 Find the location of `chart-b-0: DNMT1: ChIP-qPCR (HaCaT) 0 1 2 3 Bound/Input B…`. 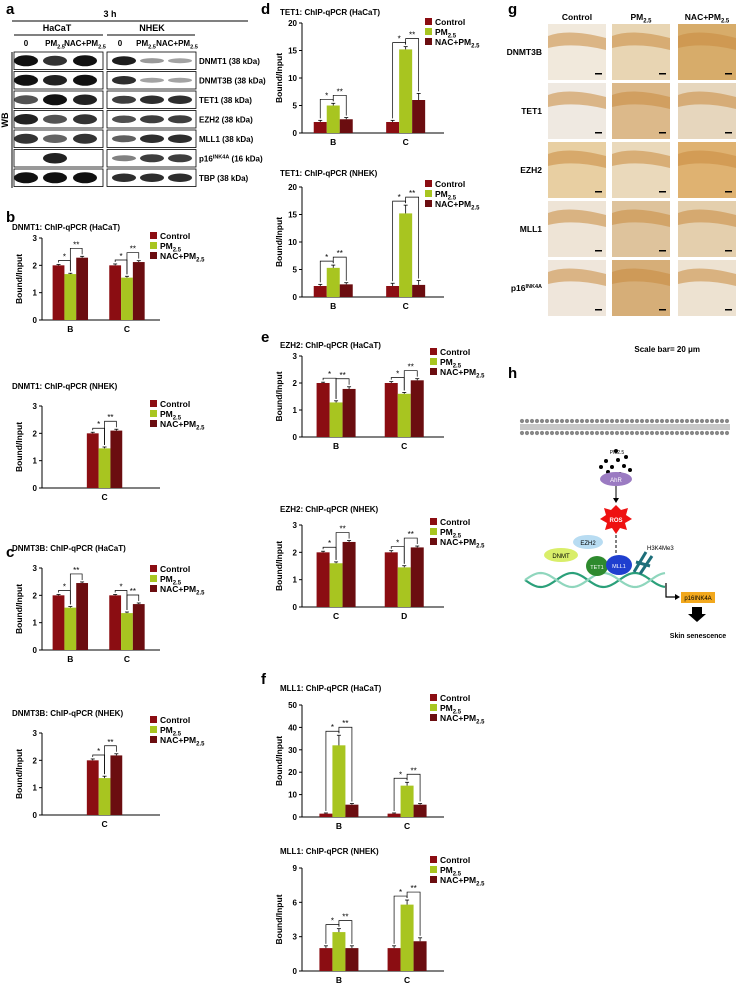

chart-b-0: DNMT1: ChIP-qPCR (HaCaT) 0 1 2 3 Bound/Input B… is located at coordinates (108, 278).